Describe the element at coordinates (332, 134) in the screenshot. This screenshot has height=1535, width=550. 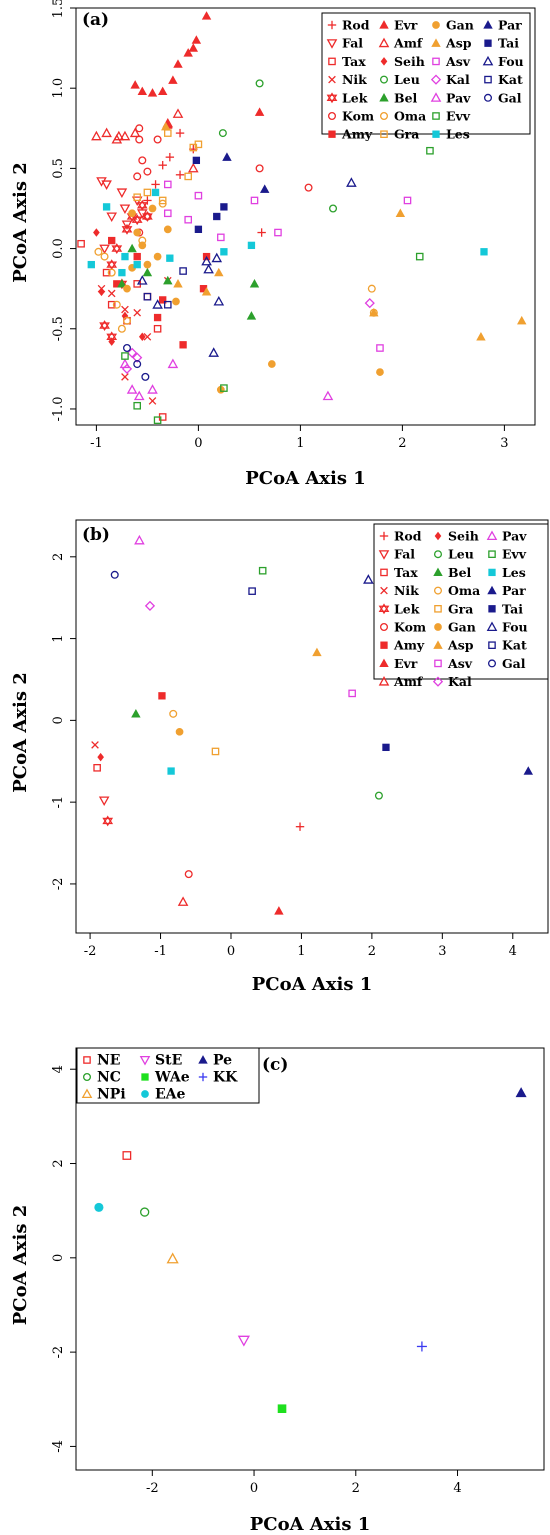
I see `legend-marker-amy` at that location.